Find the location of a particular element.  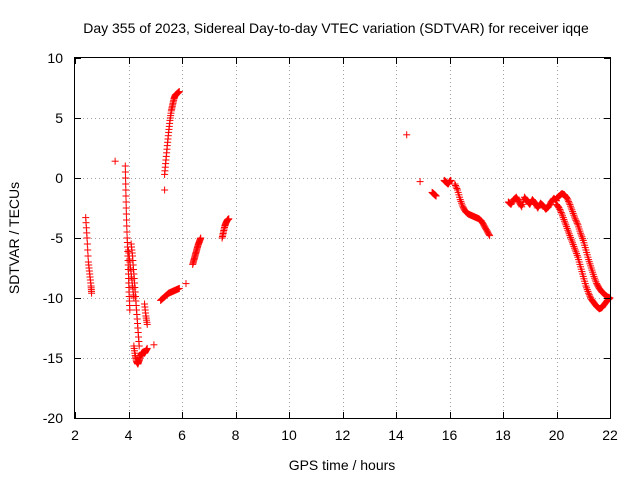

x-tick-label: 18 is located at coordinates (503, 435).